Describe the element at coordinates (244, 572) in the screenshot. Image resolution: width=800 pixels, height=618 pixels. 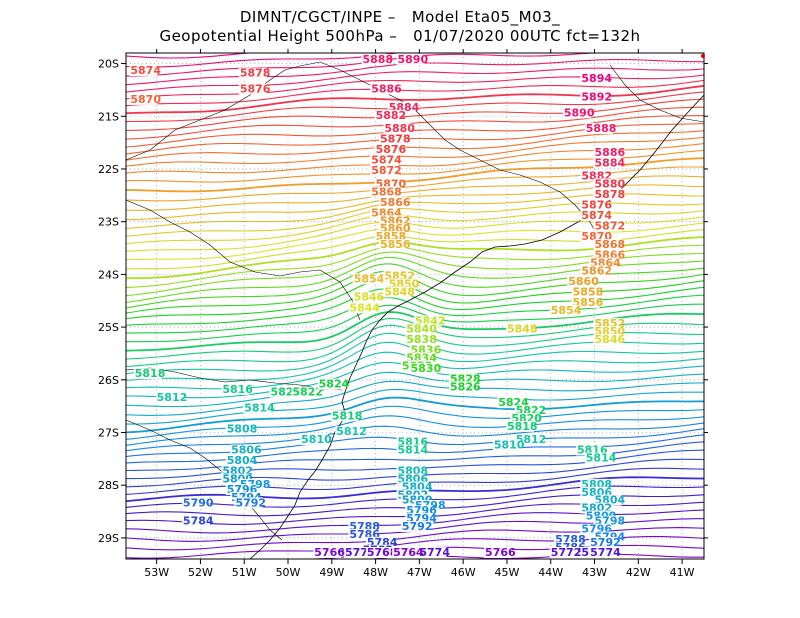
I see `x-tick-label: 51W` at that location.